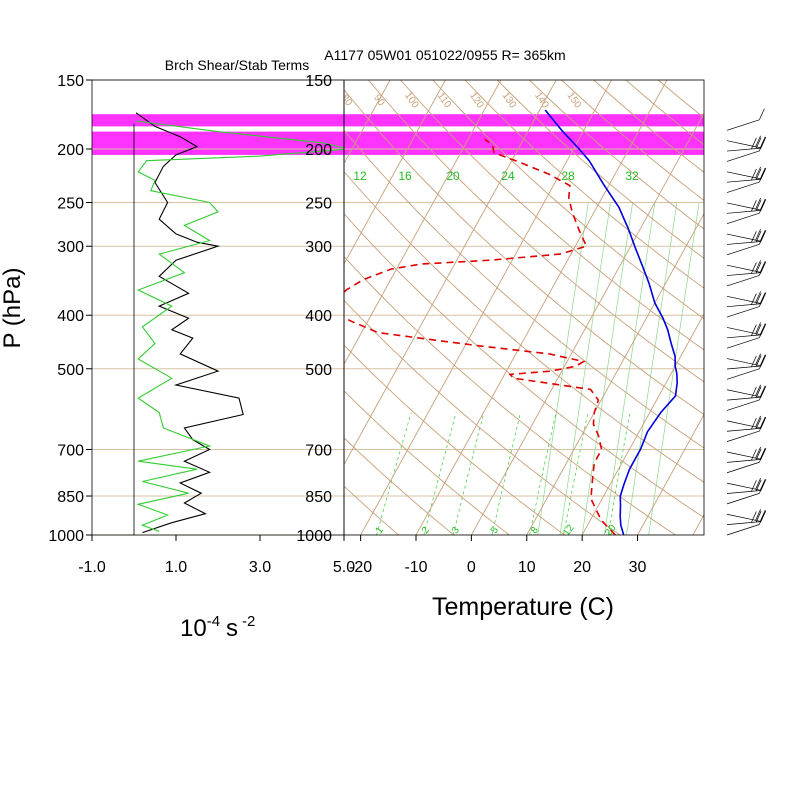 This screenshot has width=800, height=800. I want to click on right-pressure-label-850: 850, so click(318, 497).